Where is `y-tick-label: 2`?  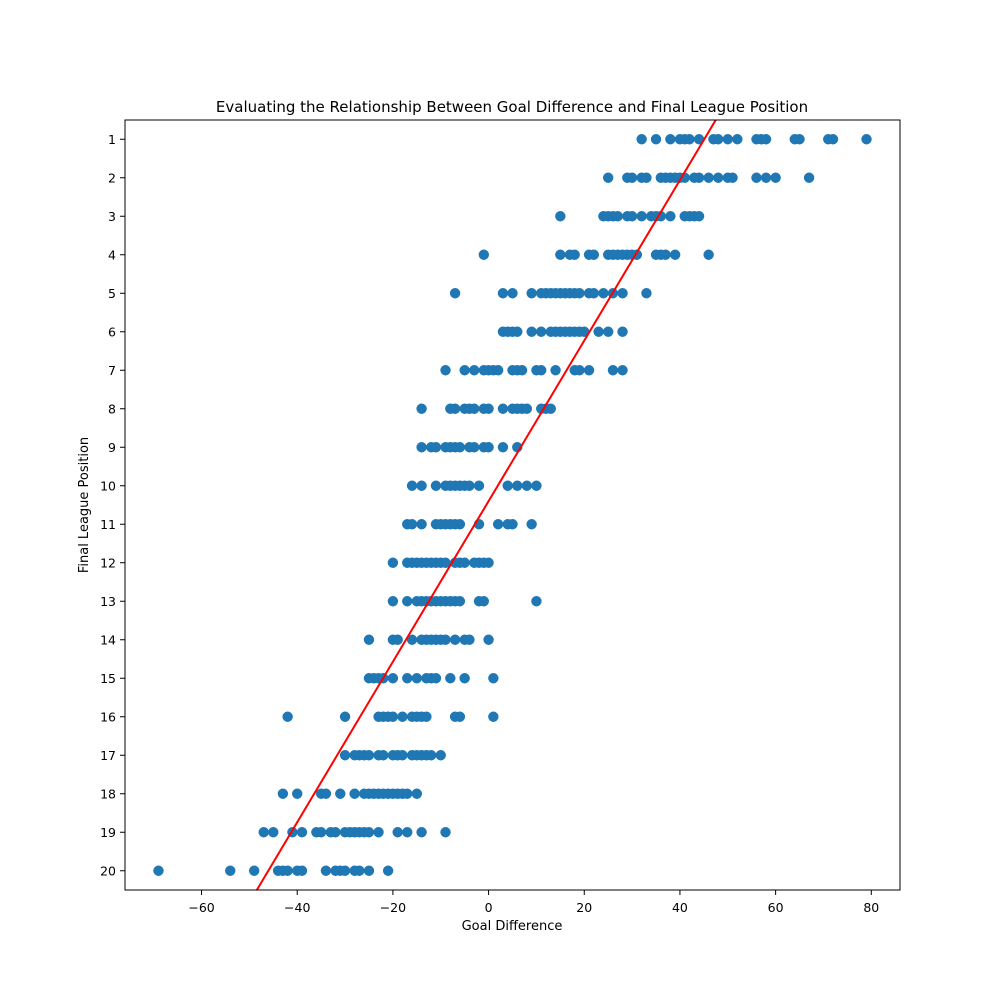 y-tick-label: 2 is located at coordinates (112, 177).